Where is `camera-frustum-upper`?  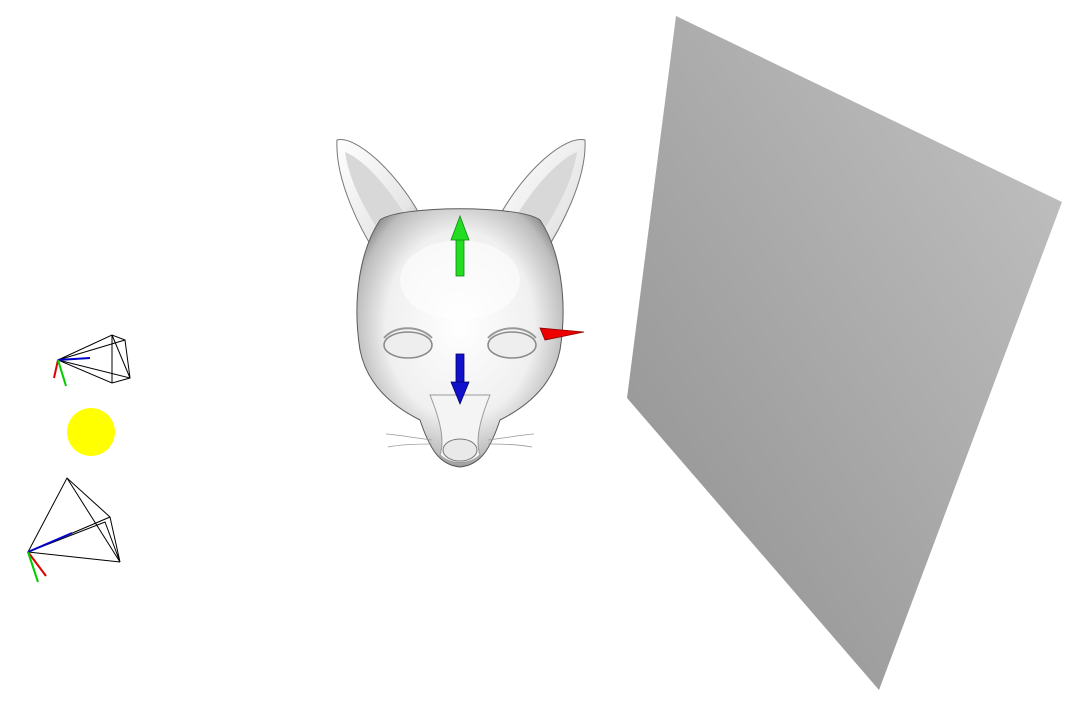
camera-frustum-upper is located at coordinates (92, 360).